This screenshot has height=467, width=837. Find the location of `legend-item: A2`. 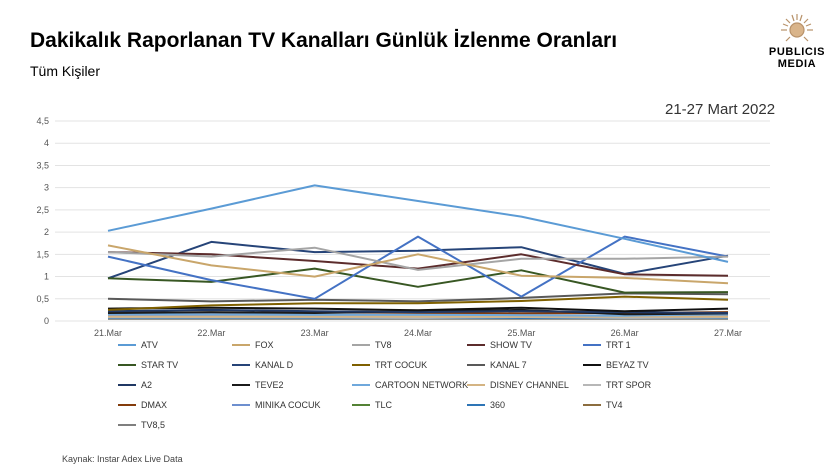

legend-item: A2 is located at coordinates (135, 385).